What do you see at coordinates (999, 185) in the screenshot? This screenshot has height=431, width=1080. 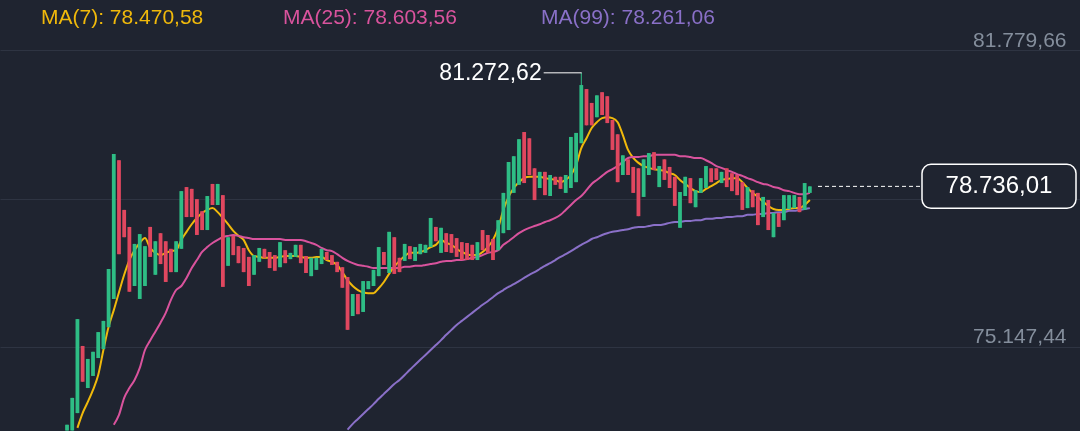 I see `ref-line-label: 78.736,01` at bounding box center [999, 185].